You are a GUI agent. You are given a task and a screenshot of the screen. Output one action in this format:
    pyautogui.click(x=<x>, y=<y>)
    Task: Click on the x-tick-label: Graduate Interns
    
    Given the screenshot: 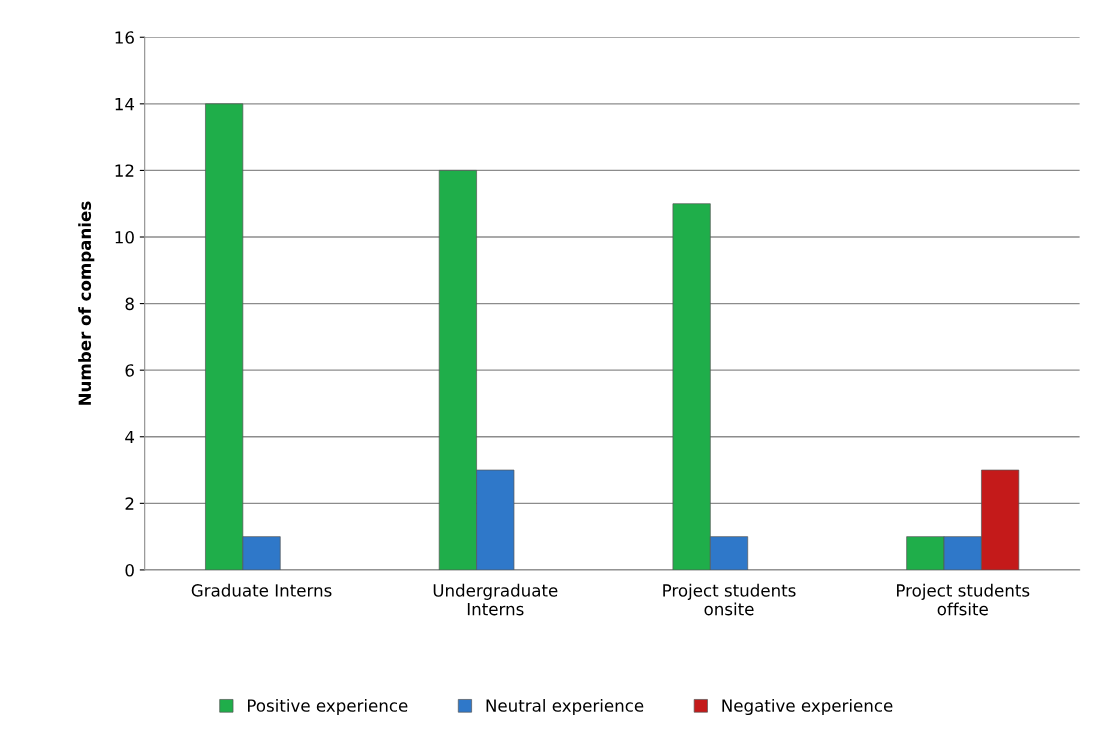 What is the action you would take?
    pyautogui.click(x=261, y=590)
    